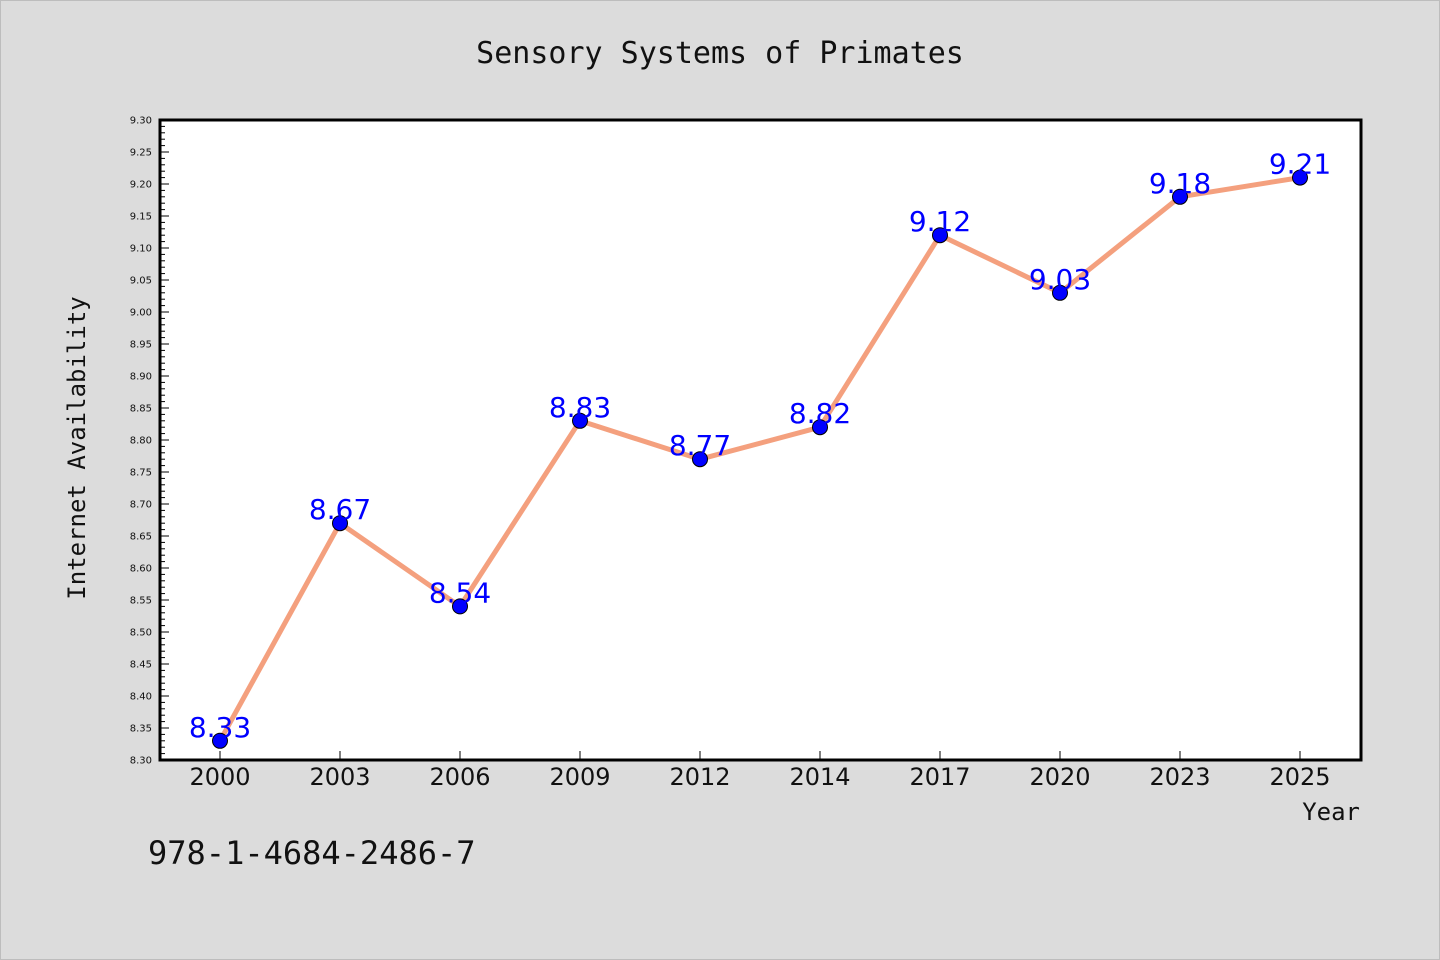 The image size is (1440, 960). What do you see at coordinates (1180, 183) in the screenshot?
I see `data-label: 9.18` at bounding box center [1180, 183].